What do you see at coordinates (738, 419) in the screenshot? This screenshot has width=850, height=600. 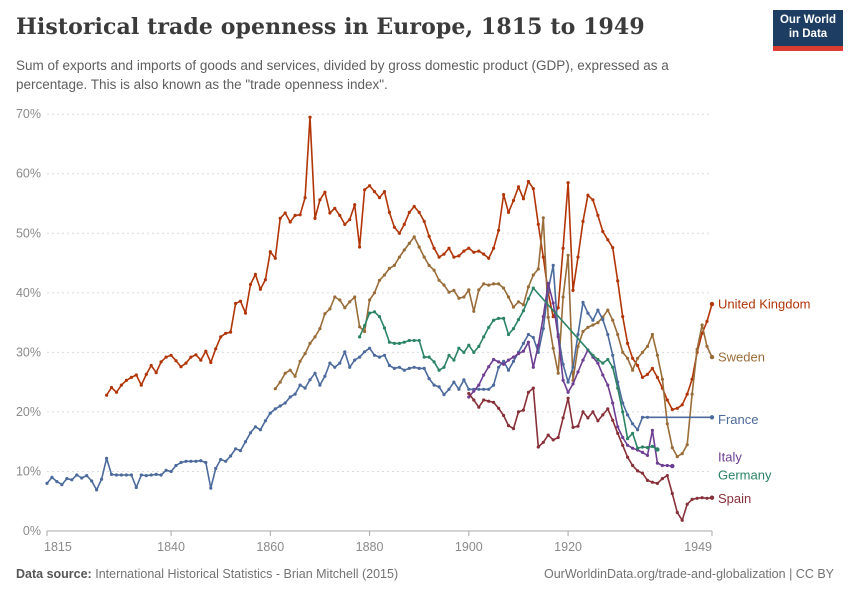 I see `series-label-france: France` at bounding box center [738, 419].